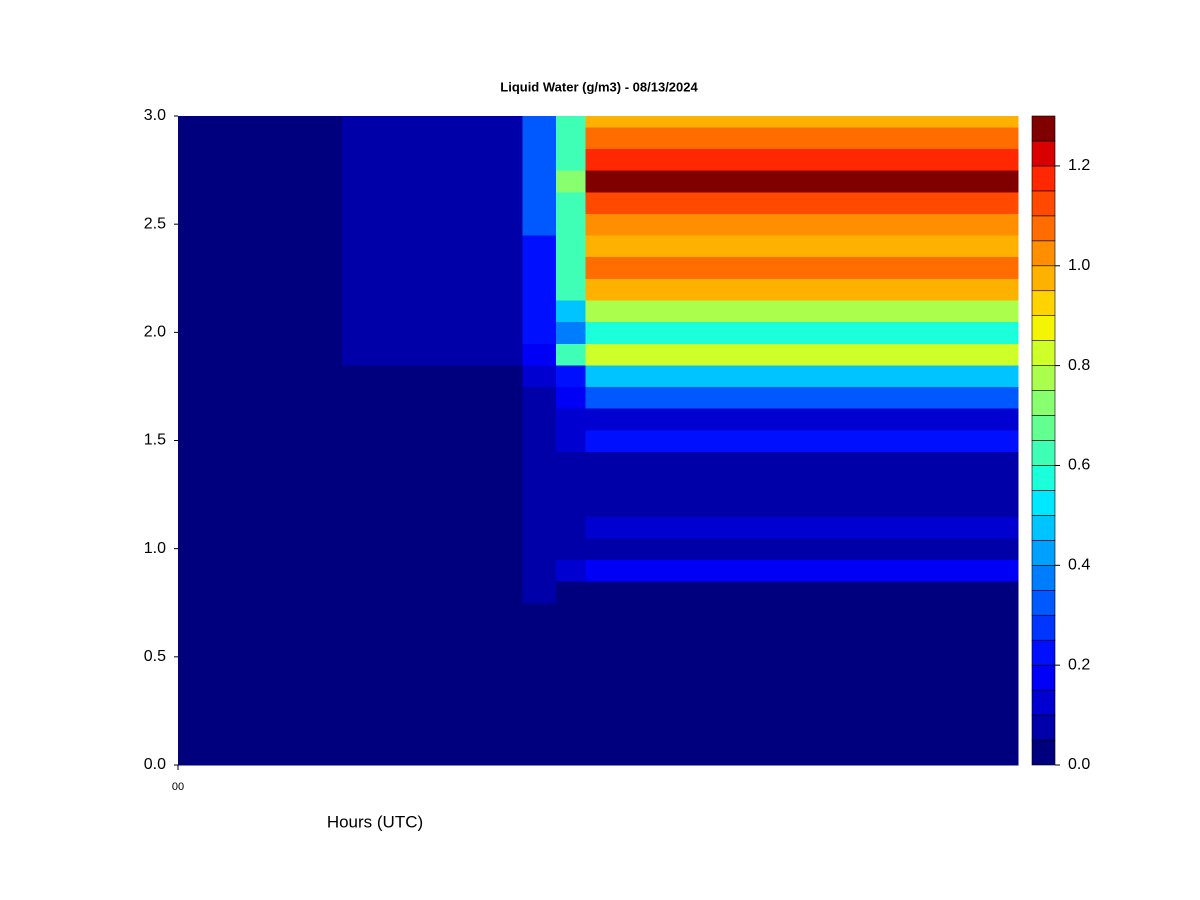 The height and width of the screenshot is (900, 1200). I want to click on colorbar-tick-label: 0.2, so click(1079, 664).